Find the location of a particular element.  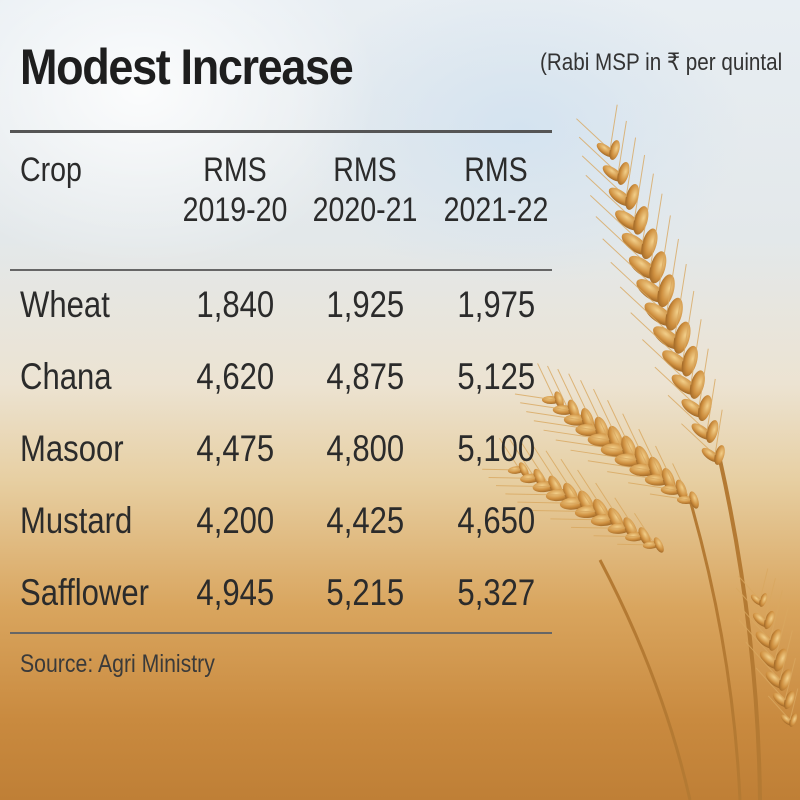

value-cell-text: 4,475 is located at coordinates (235, 448).